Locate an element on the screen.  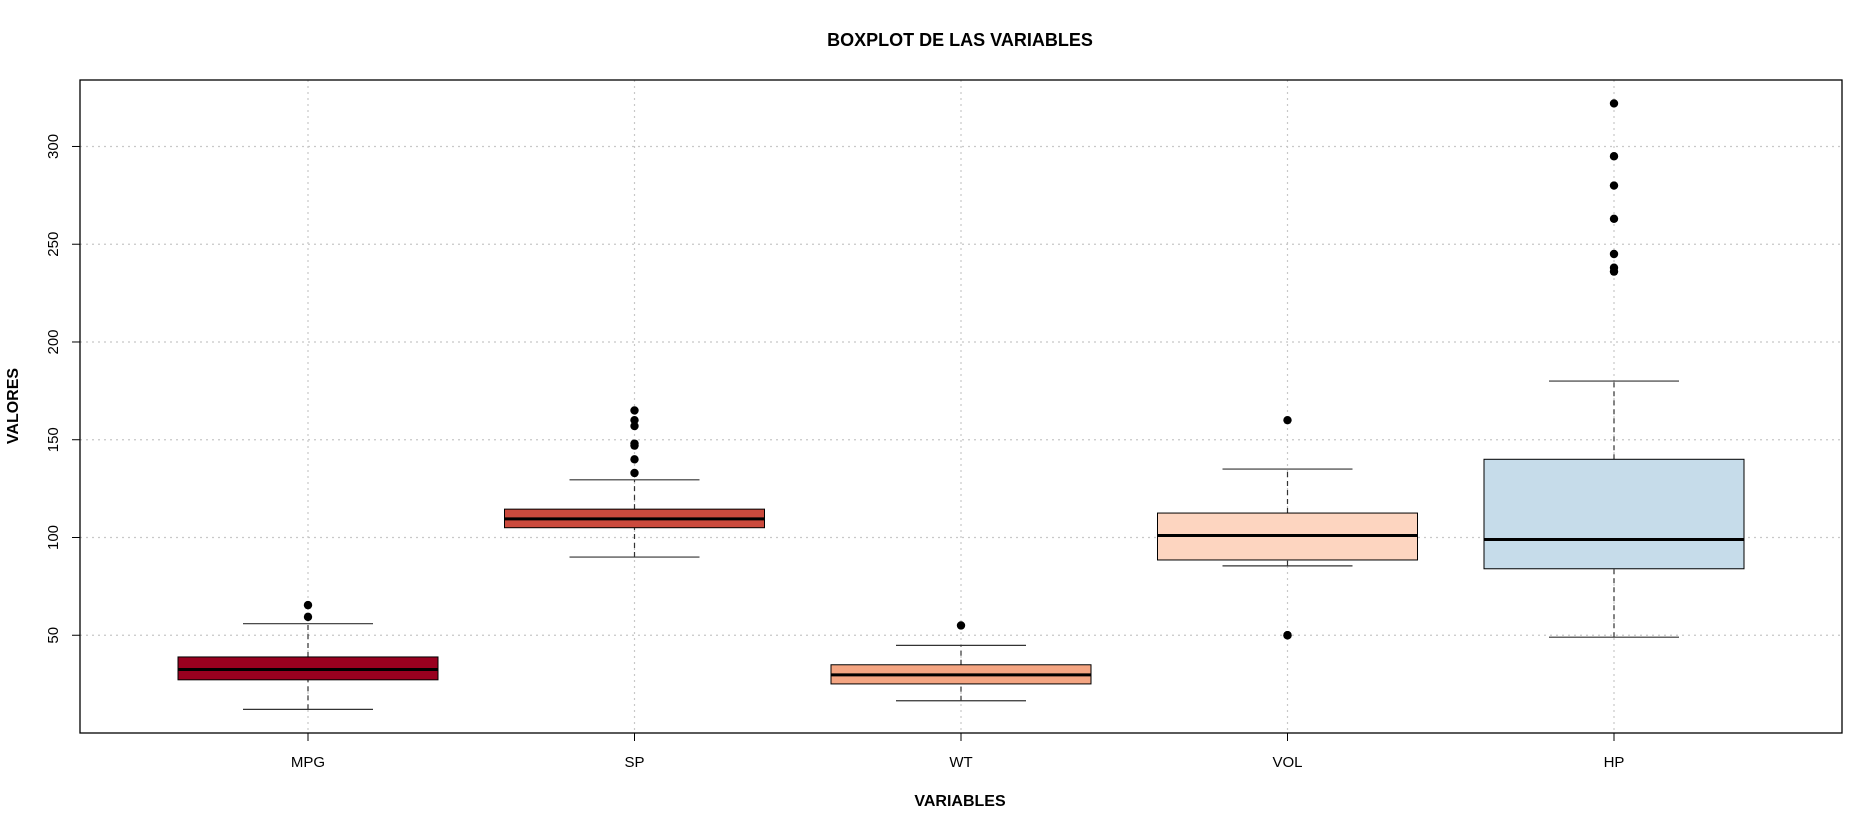
box-vol is located at coordinates (1287, 527).